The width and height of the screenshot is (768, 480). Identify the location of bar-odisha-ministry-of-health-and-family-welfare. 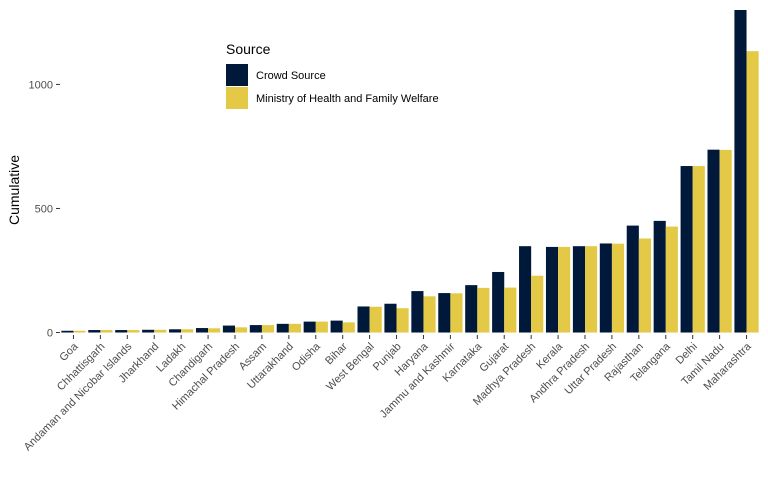
(321, 327).